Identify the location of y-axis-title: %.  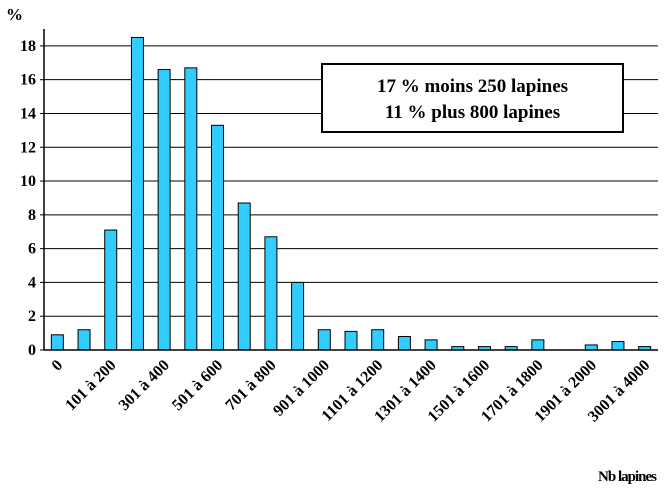
(14, 14).